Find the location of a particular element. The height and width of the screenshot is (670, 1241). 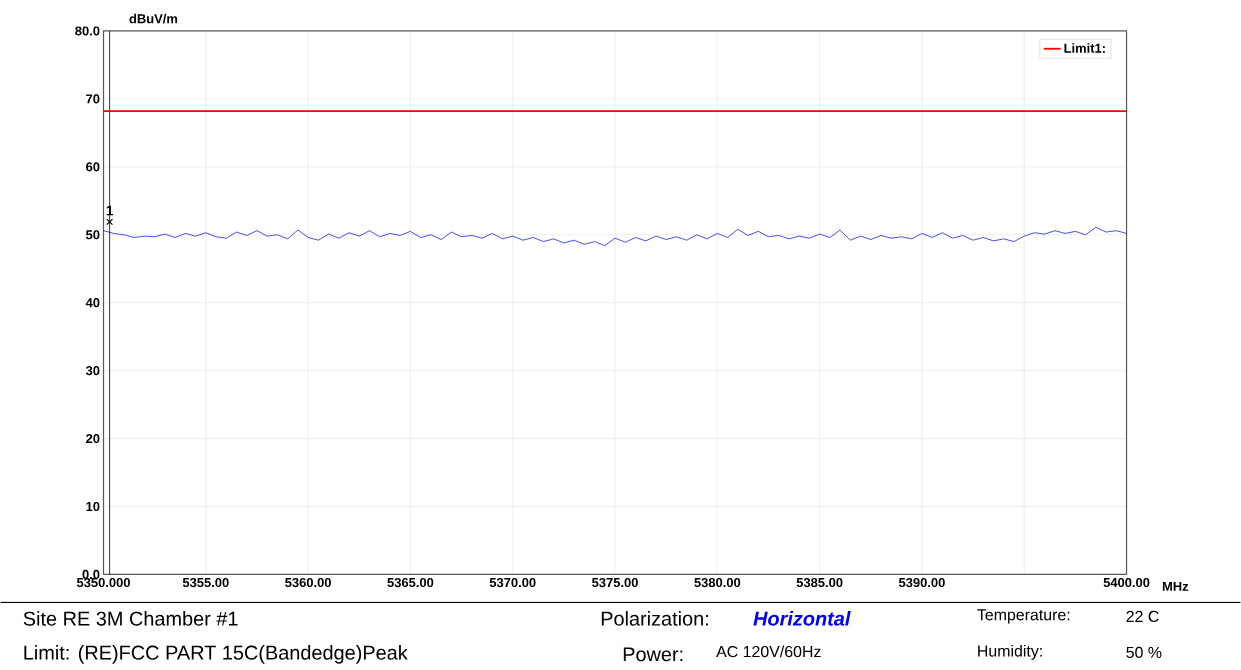

y-tick-label: 40 is located at coordinates (92, 302).